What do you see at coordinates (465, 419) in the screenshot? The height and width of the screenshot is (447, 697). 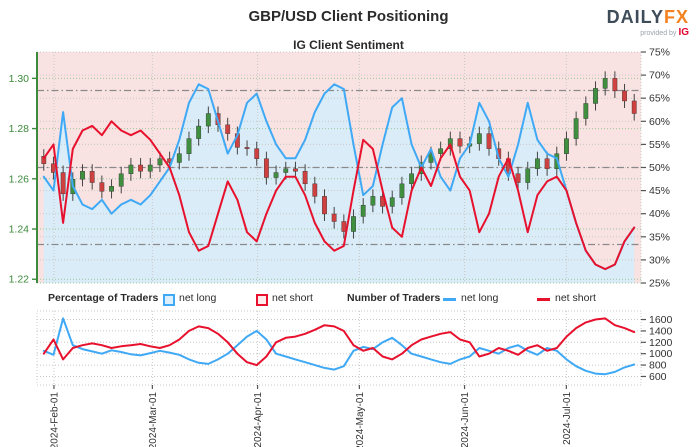 I see `svg-text: 2024-Jun-01` at bounding box center [465, 419].